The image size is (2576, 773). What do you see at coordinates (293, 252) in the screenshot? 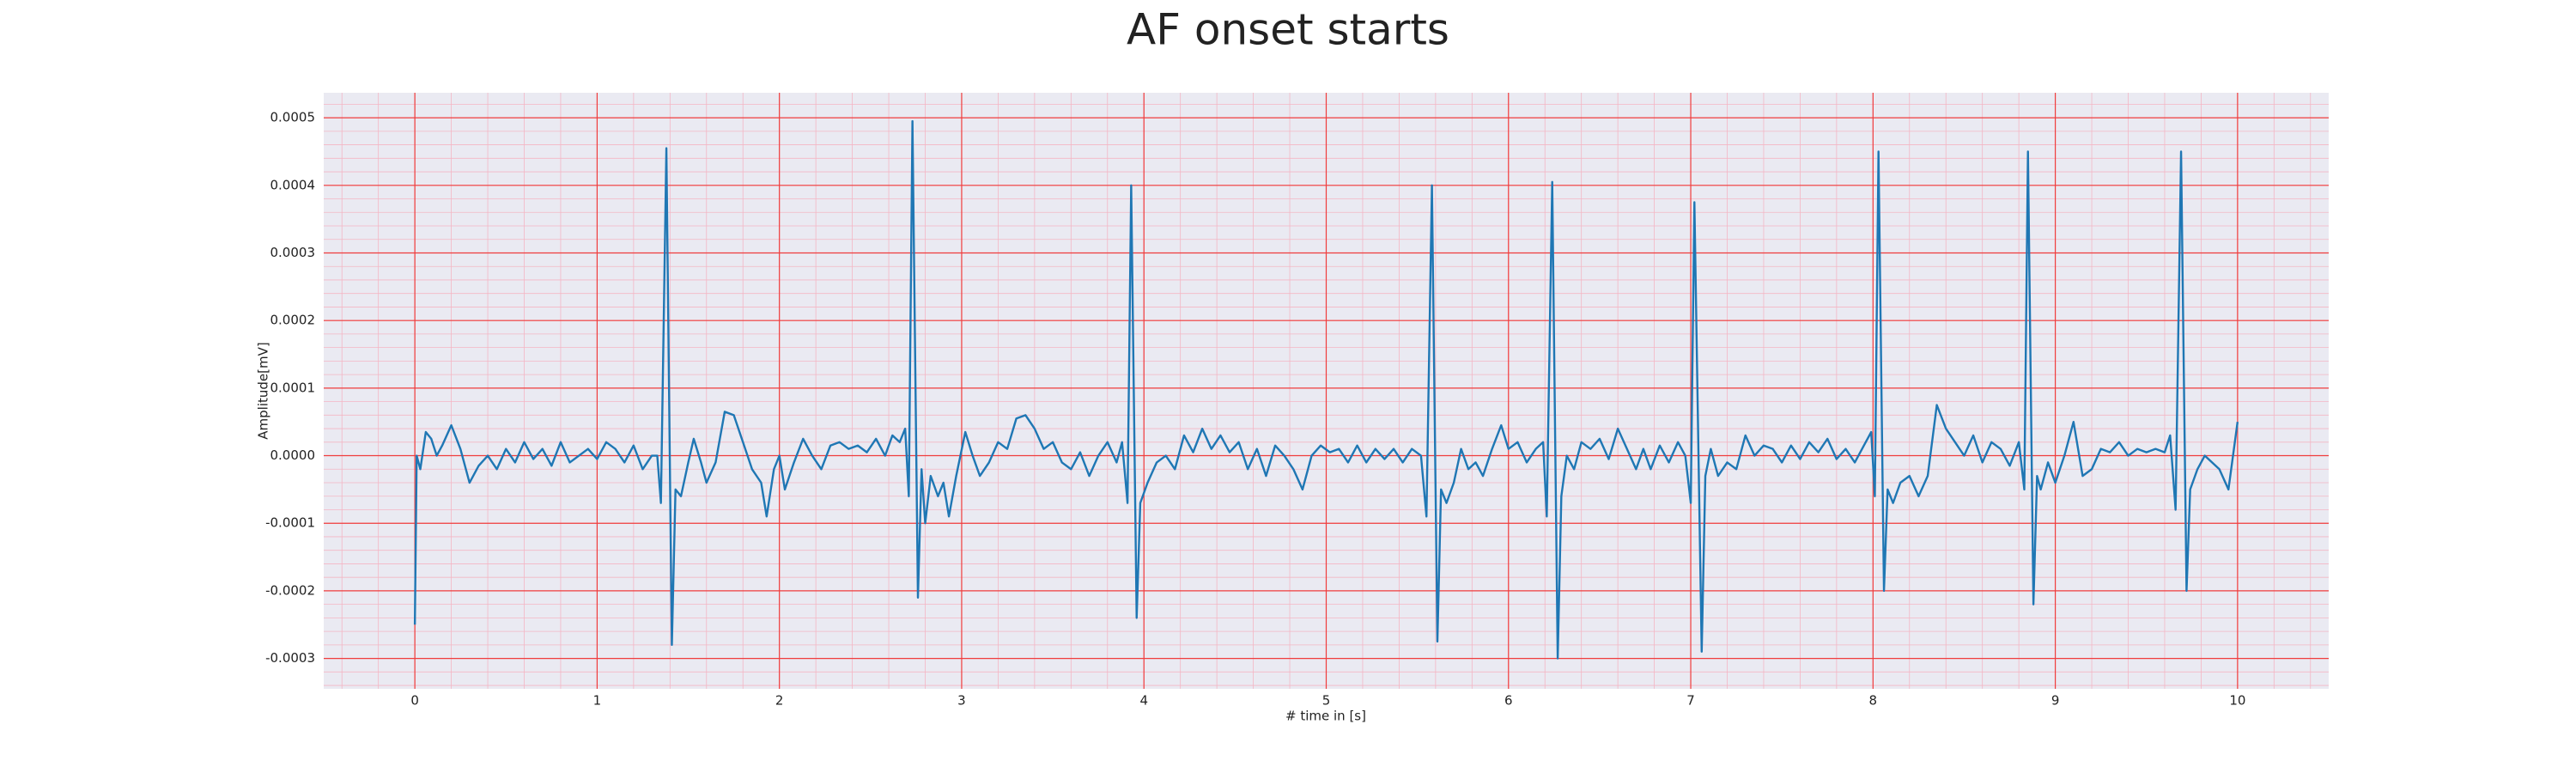
I see `y-tick-label: 0.0003` at bounding box center [293, 252].